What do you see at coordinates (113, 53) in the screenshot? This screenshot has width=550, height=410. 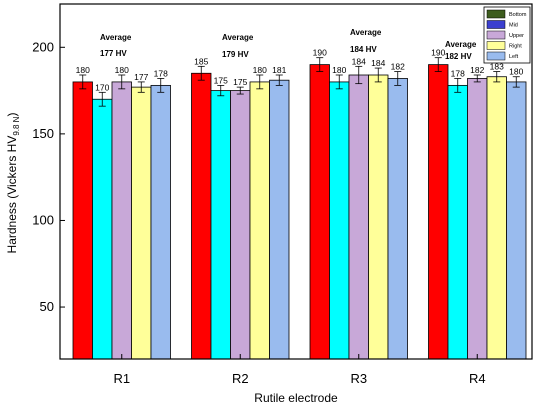 I see `average-annotation-value: 177 HV` at bounding box center [113, 53].